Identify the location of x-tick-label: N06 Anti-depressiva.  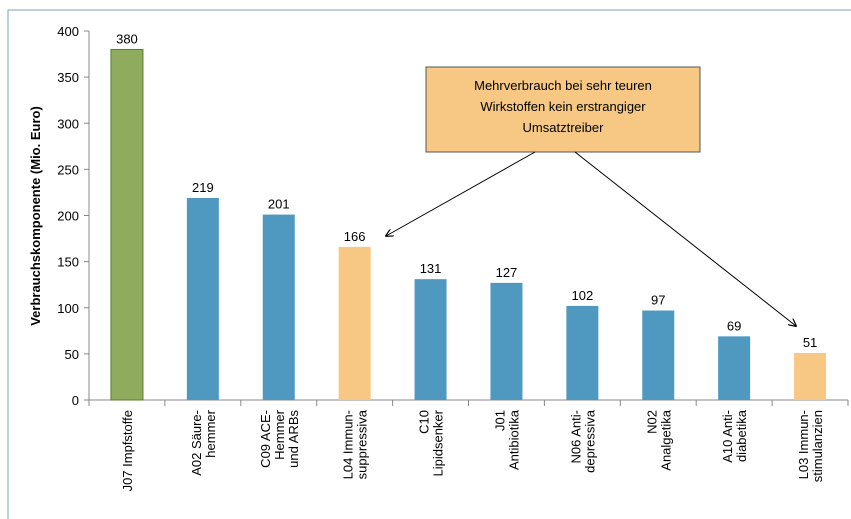
(582, 441).